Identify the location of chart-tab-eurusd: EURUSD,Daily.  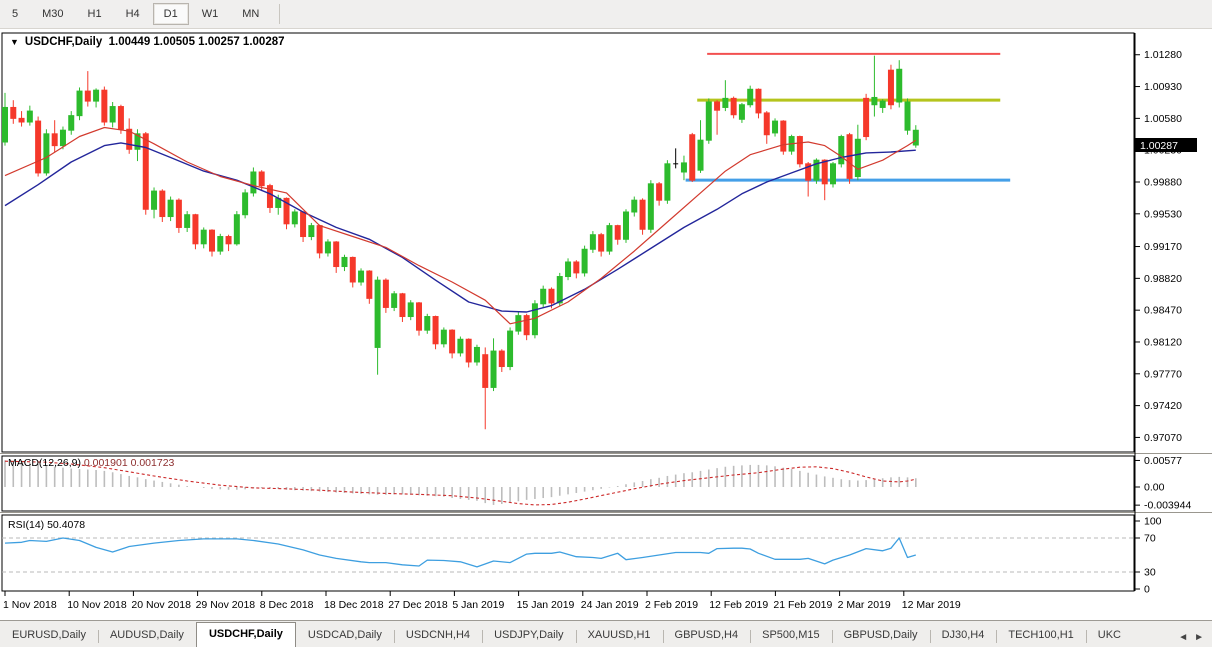
(49, 635).